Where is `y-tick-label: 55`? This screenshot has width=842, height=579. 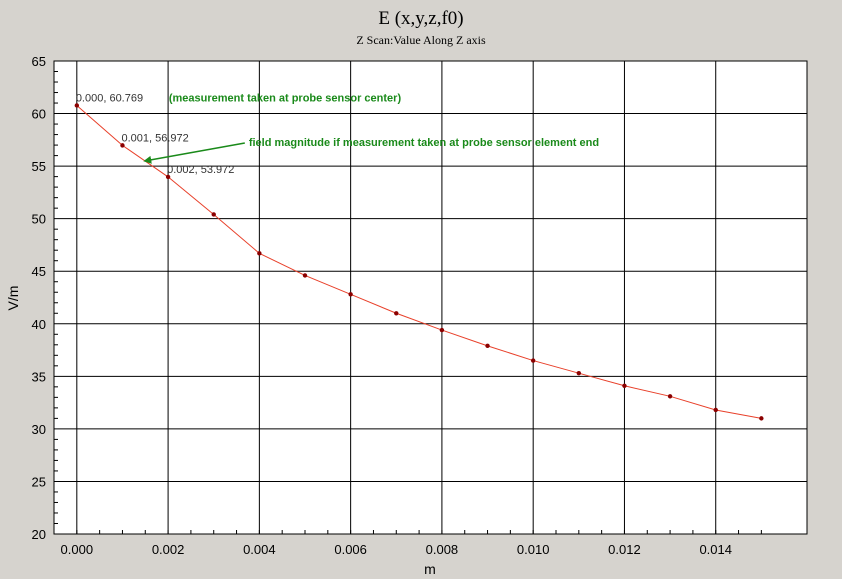
y-tick-label: 55 is located at coordinates (39, 166).